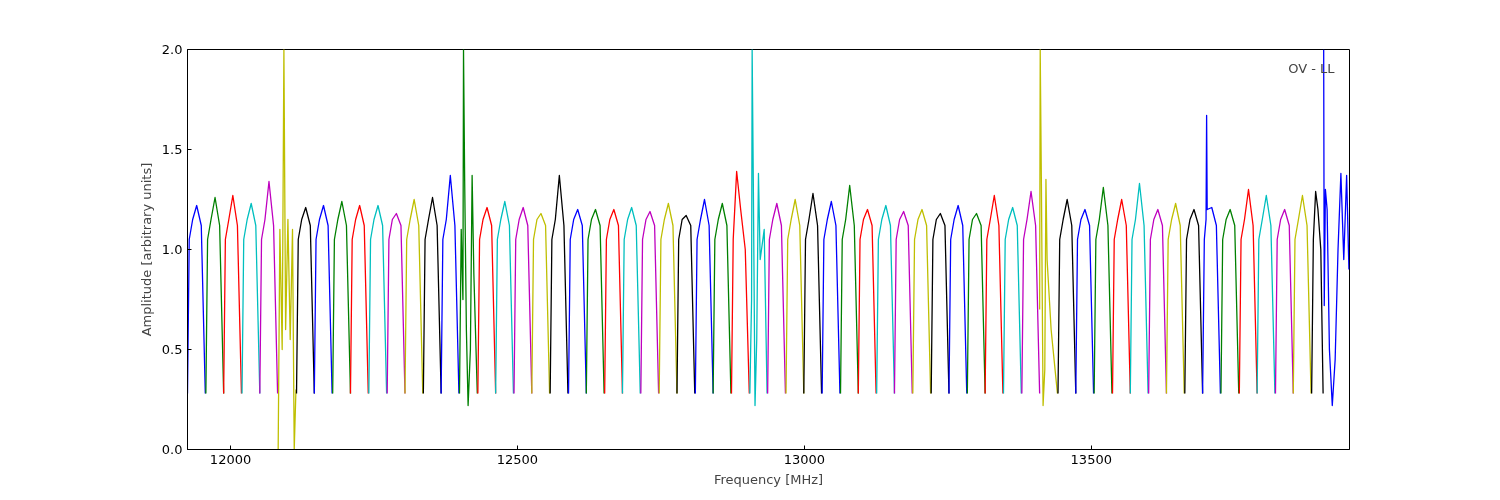  I want to click on x-tick-label: 13500, so click(1091, 459).